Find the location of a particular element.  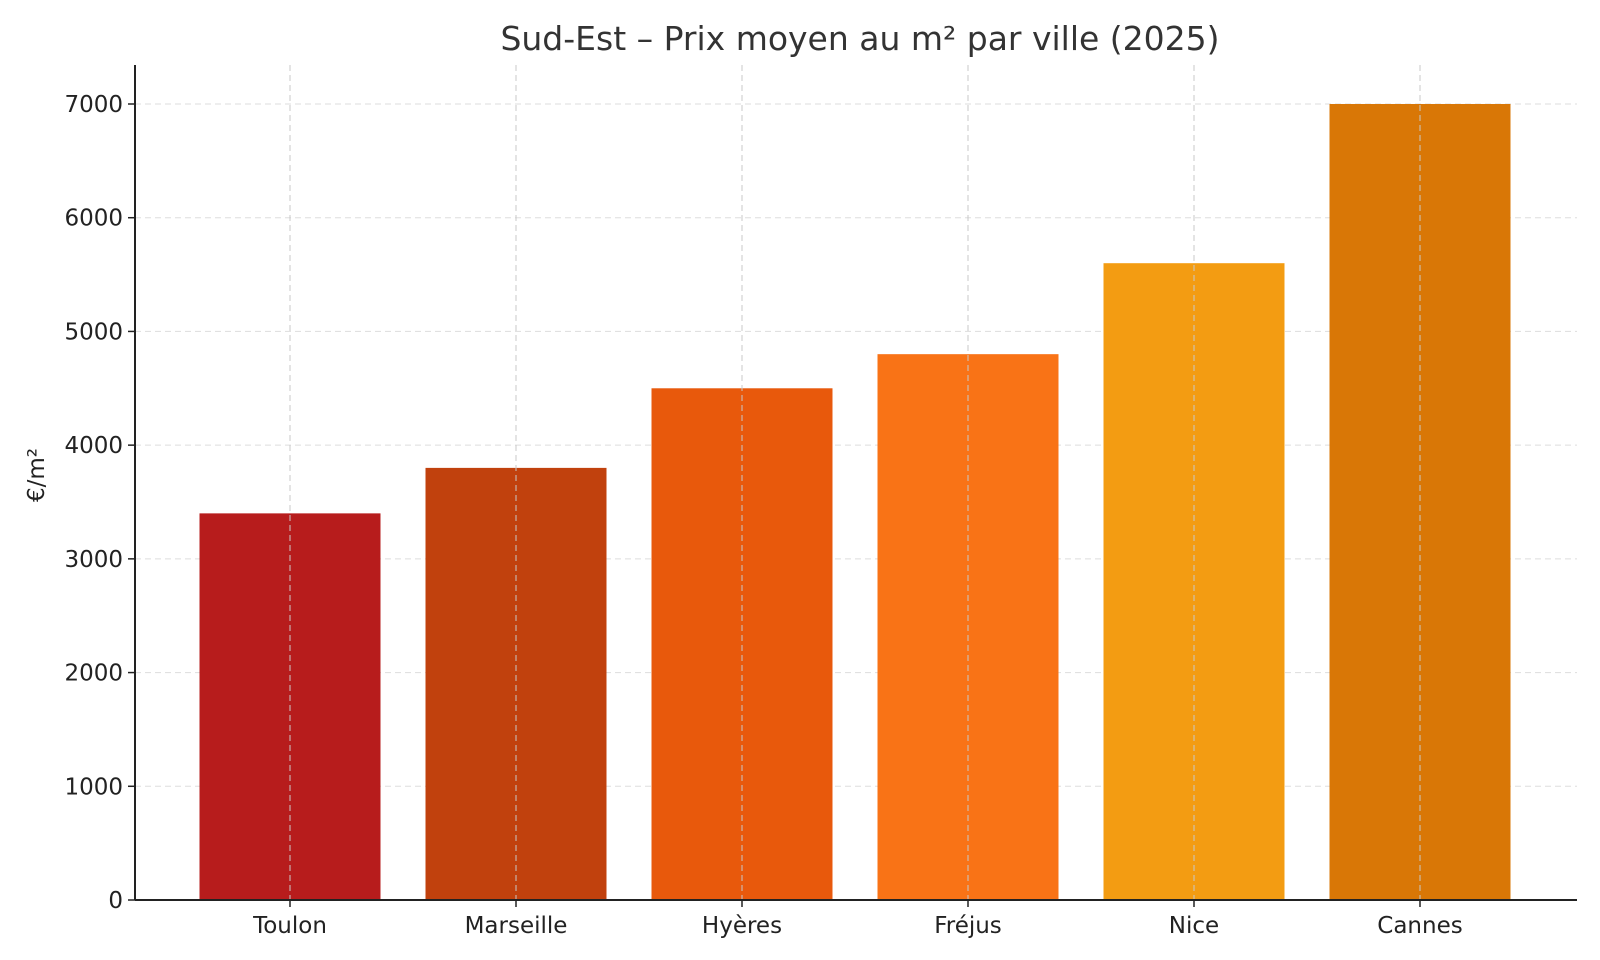

bar-hyères is located at coordinates (742, 644).